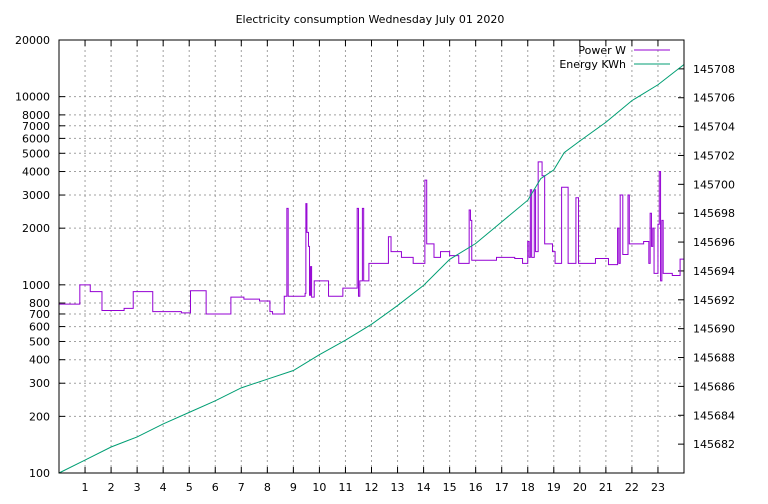  What do you see at coordinates (606, 487) in the screenshot?
I see `x-tick-label: 21` at bounding box center [606, 487].